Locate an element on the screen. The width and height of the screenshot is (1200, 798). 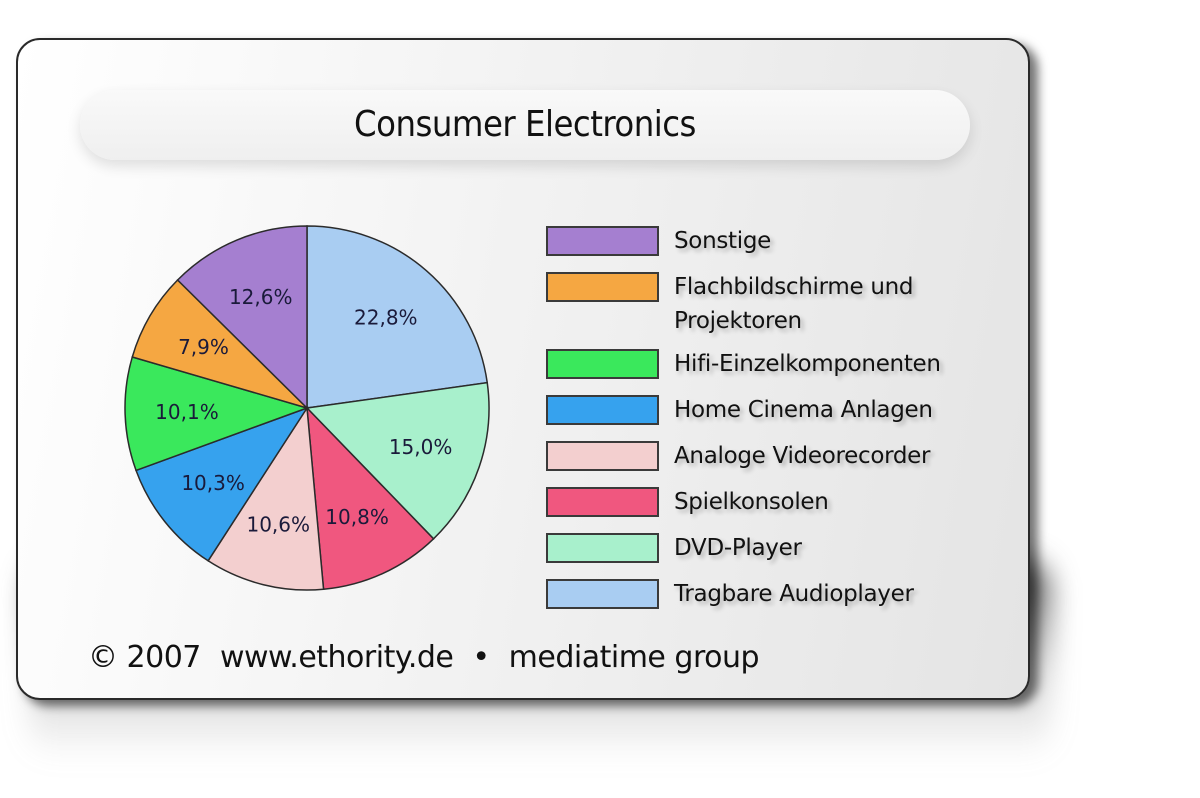
legend-label: Analoge Videorecorder is located at coordinates (802, 456).